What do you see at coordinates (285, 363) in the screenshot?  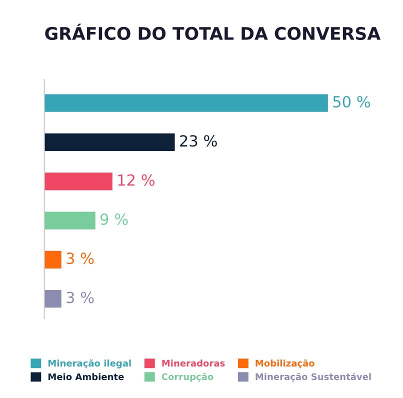 I see `legend-label: Mobilização` at bounding box center [285, 363].